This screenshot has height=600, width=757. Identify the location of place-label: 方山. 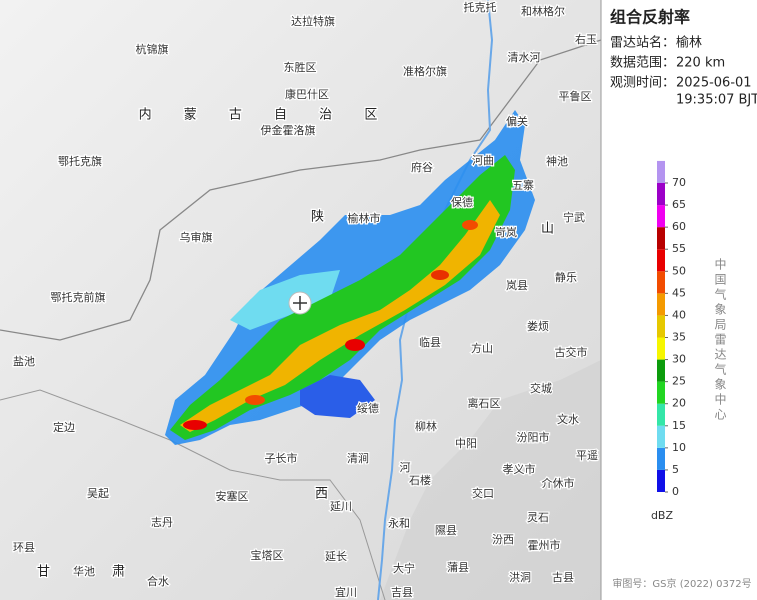
(482, 348).